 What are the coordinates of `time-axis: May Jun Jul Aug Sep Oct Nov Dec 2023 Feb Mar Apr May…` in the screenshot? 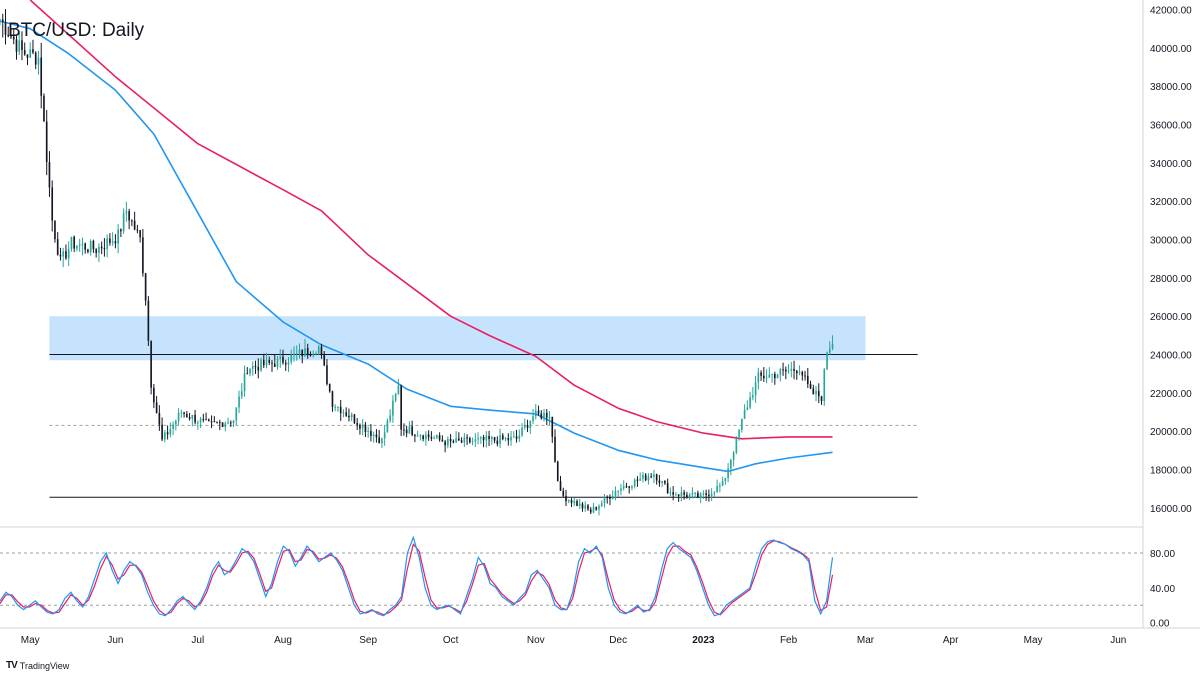 It's located at (574, 640).